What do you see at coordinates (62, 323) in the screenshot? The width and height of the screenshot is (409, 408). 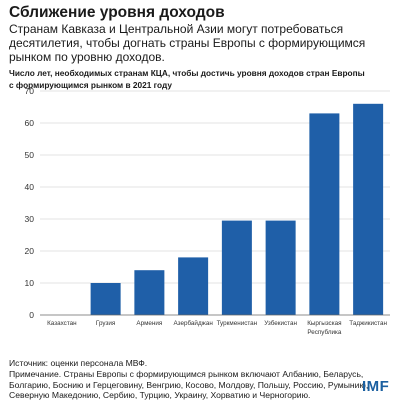 I see `x-tick-label: Казахстан` at bounding box center [62, 323].